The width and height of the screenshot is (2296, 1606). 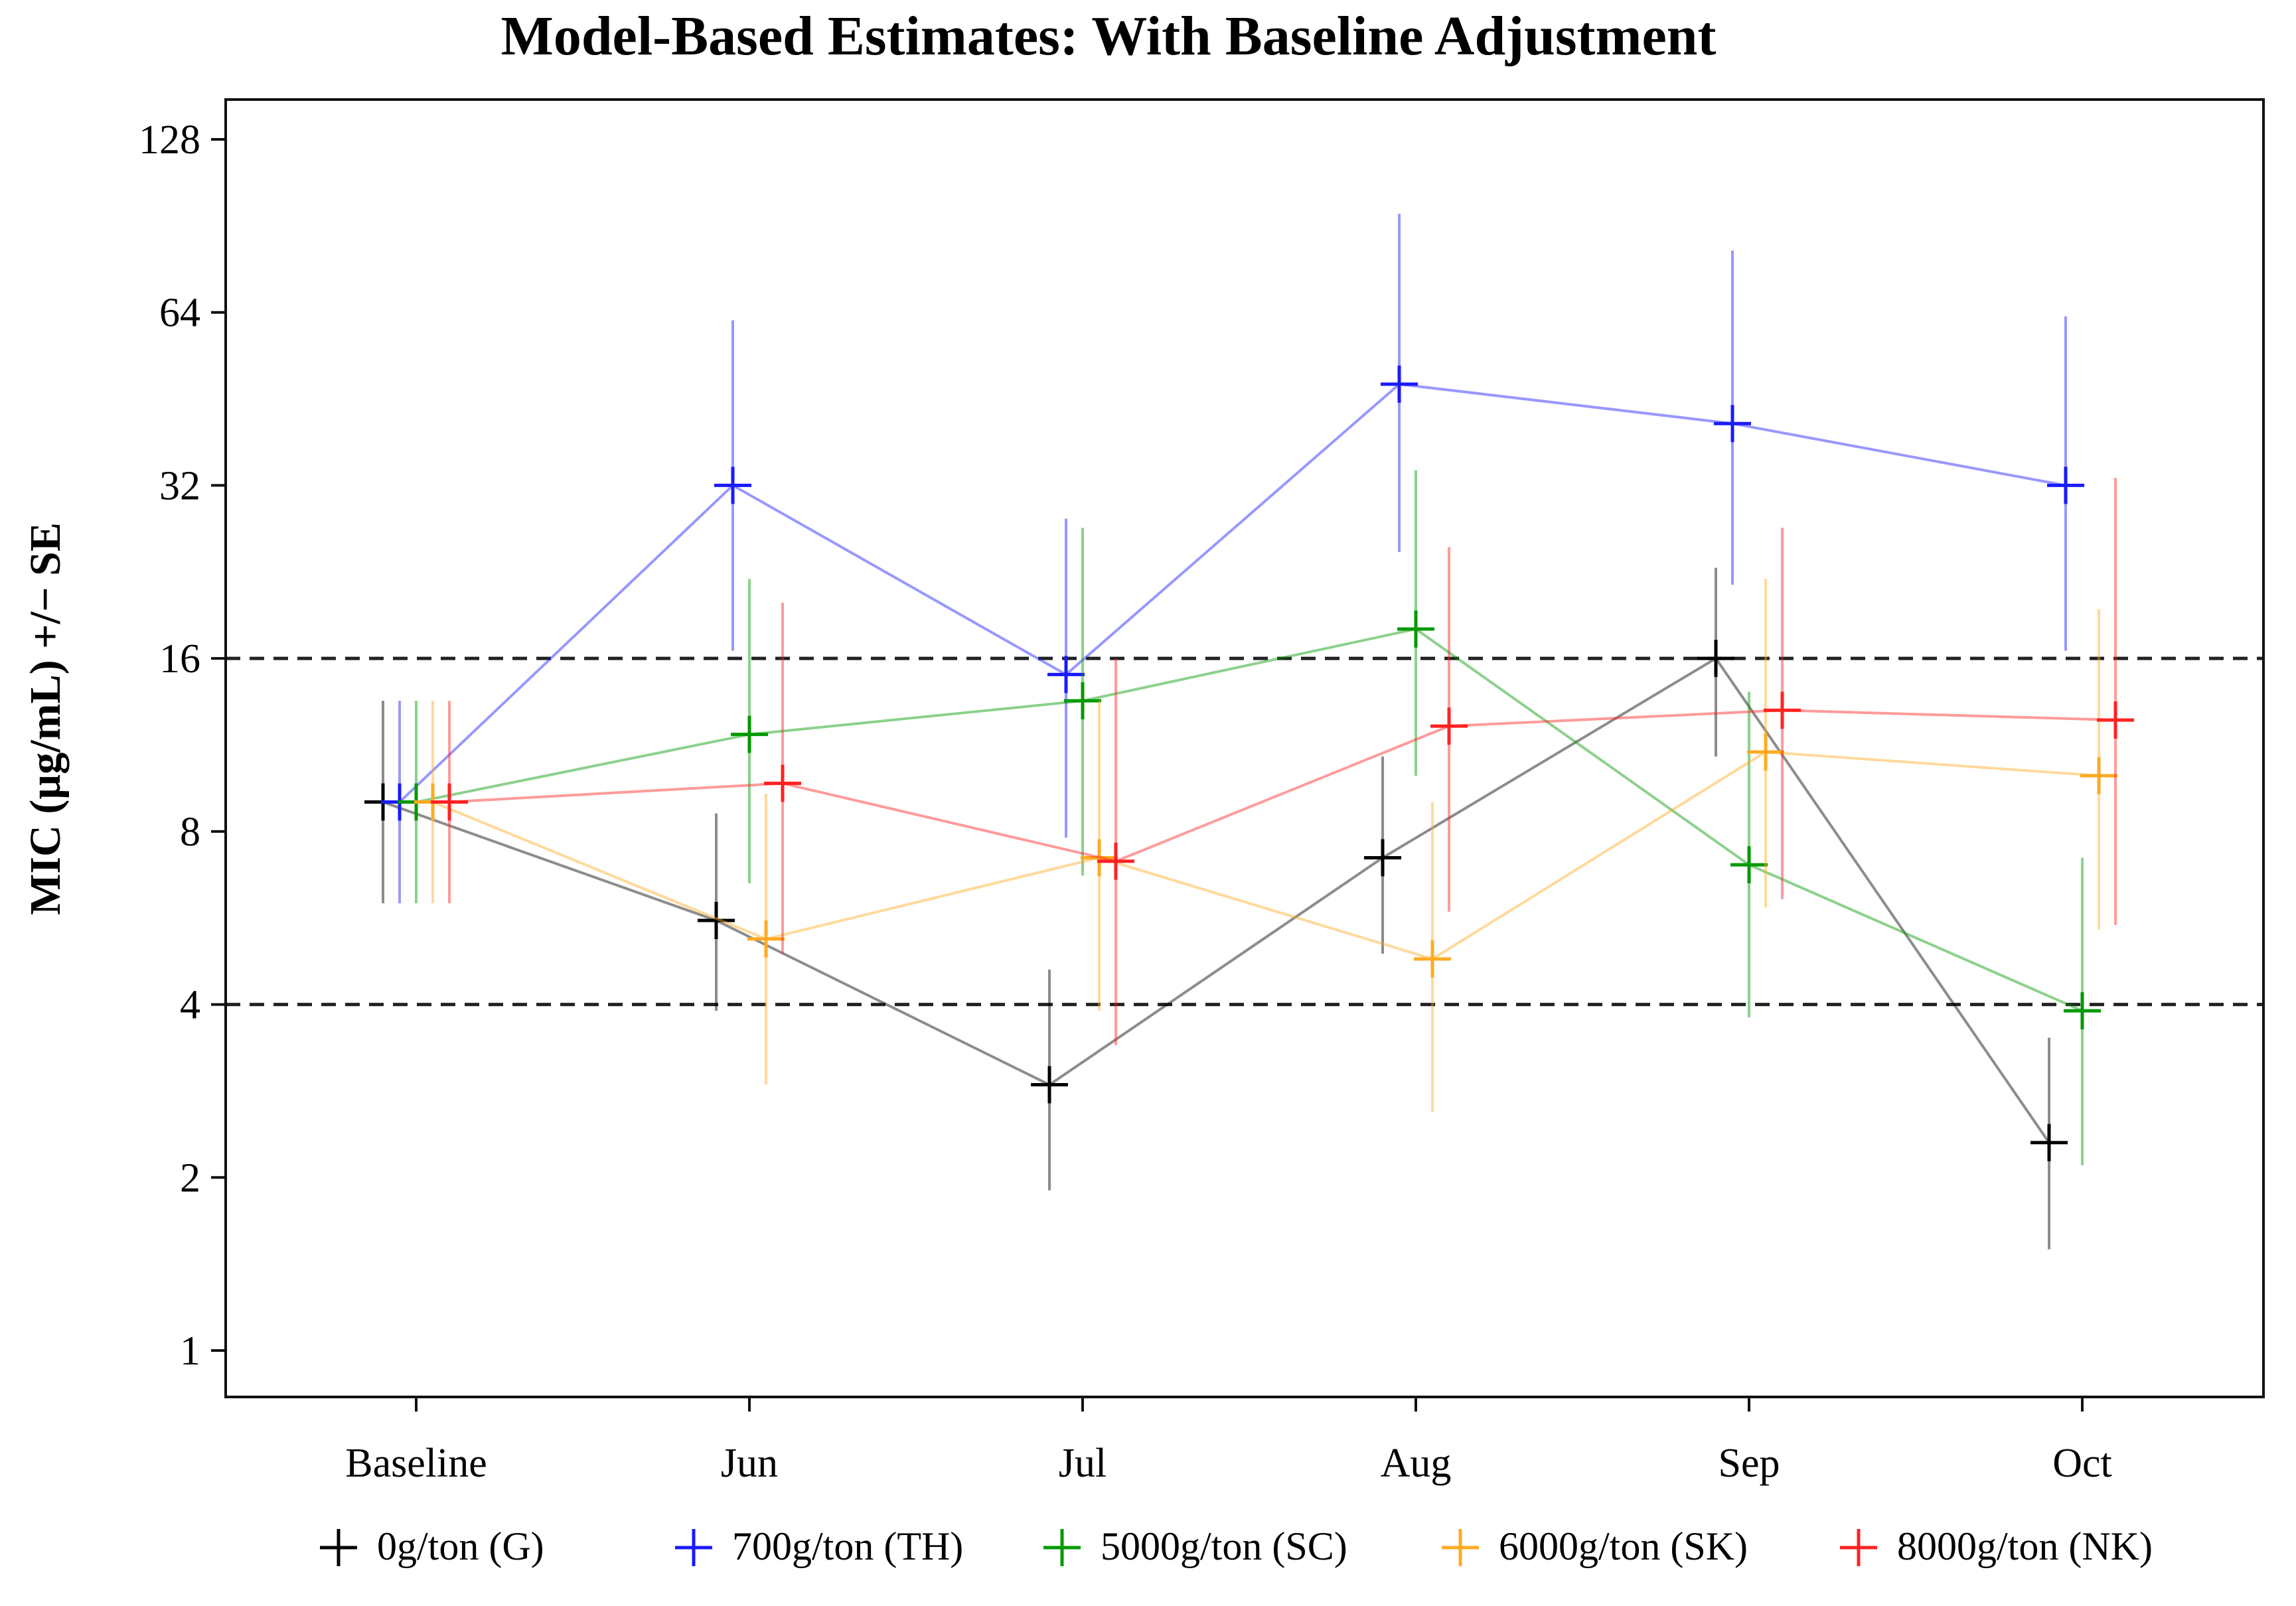 I want to click on x-tick-label: Jul, so click(x=1083, y=1464).